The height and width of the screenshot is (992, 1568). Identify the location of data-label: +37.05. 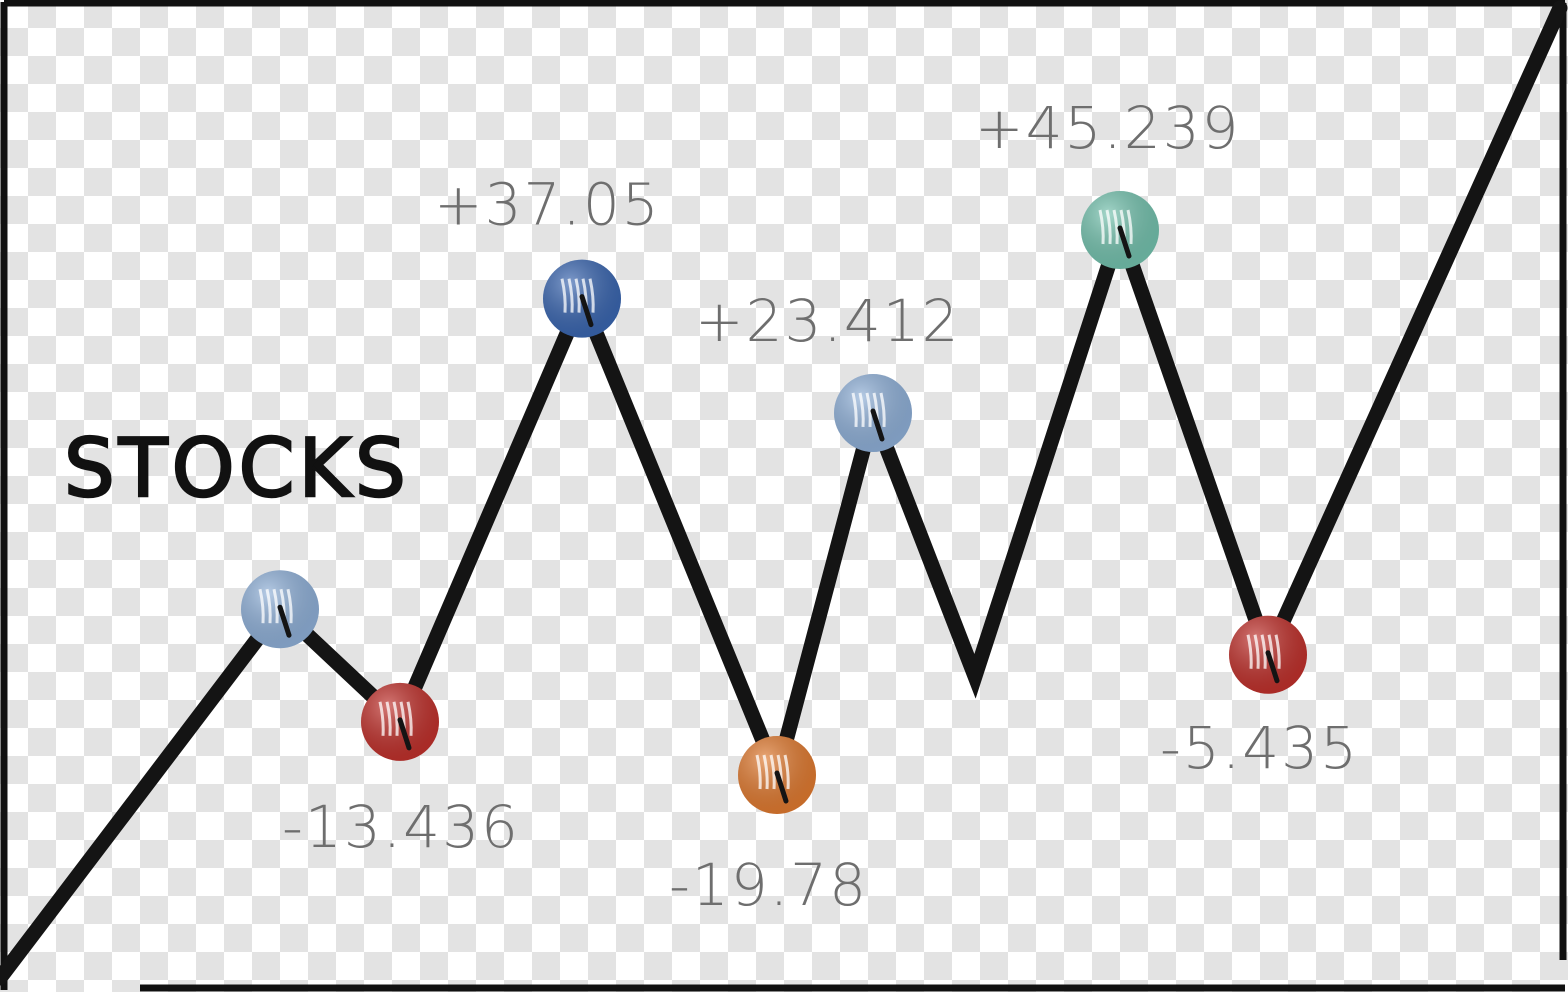
(547, 205).